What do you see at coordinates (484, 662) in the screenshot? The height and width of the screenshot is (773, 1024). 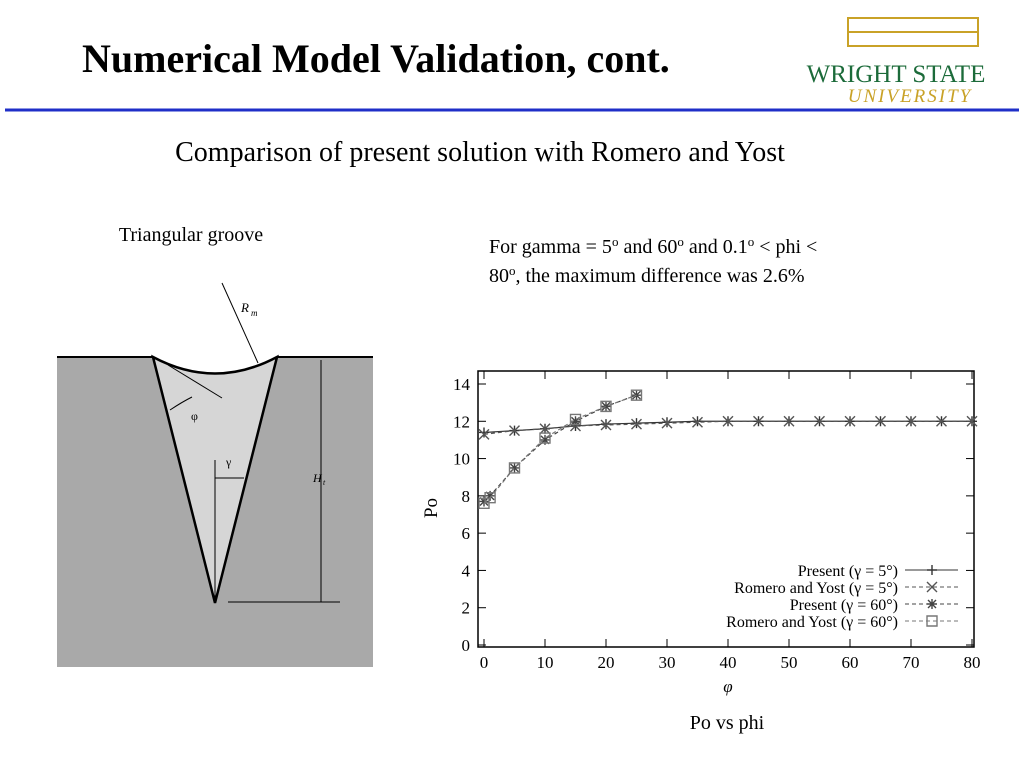 I see `x-tick-label: 0` at bounding box center [484, 662].